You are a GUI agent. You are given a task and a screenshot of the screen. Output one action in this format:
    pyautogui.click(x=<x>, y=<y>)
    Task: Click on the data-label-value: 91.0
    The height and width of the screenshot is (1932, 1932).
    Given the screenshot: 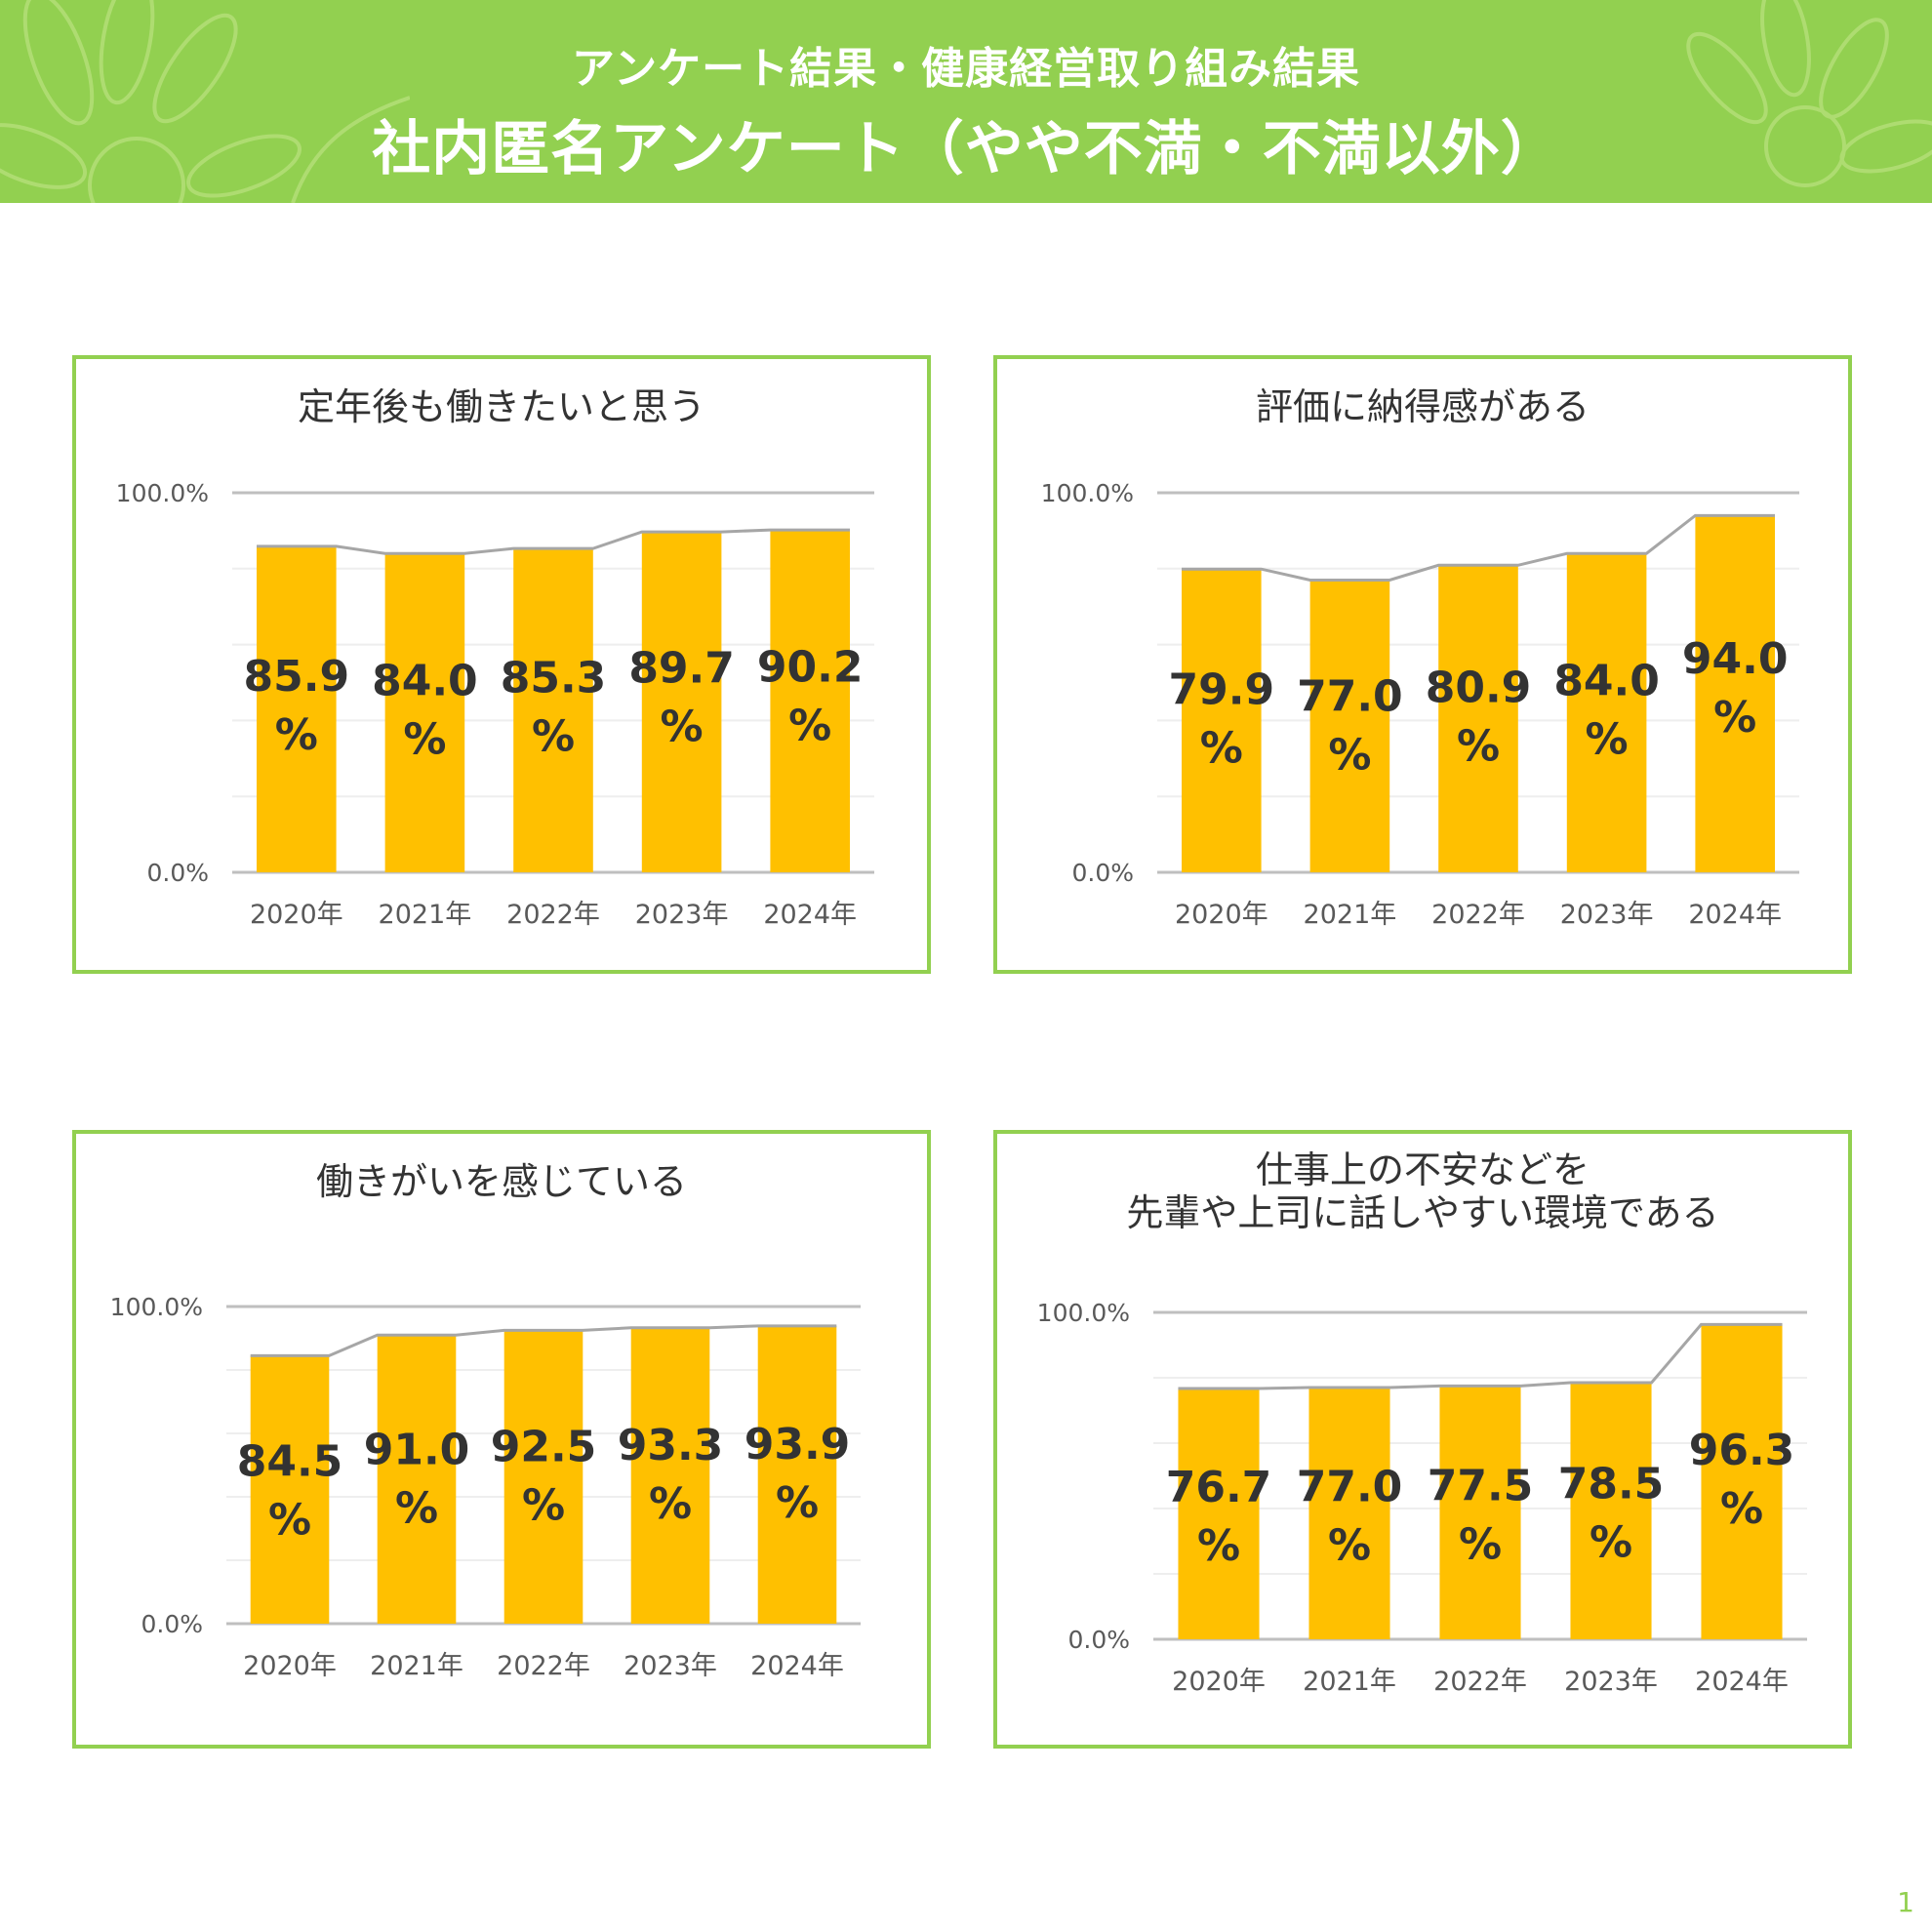 What is the action you would take?
    pyautogui.click(x=417, y=1449)
    